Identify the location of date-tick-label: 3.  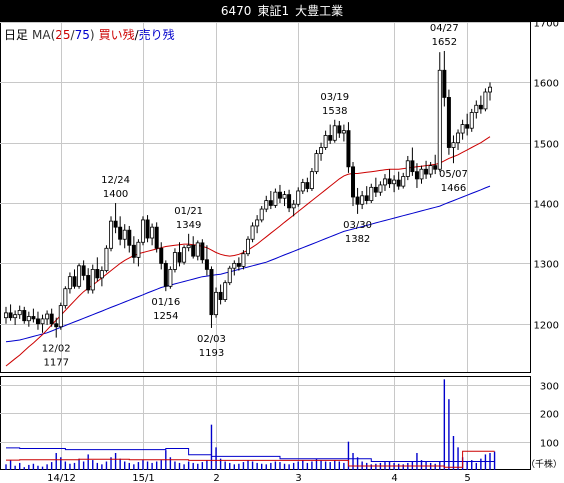
(298, 478).